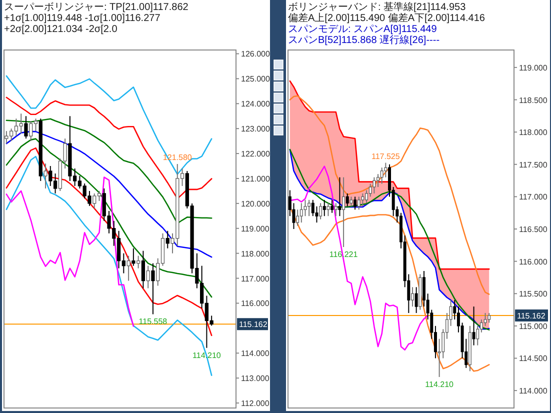 The height and width of the screenshot is (413, 551). What do you see at coordinates (255, 203) in the screenshot?
I see `y-tick-label: 120.000` at bounding box center [255, 203].